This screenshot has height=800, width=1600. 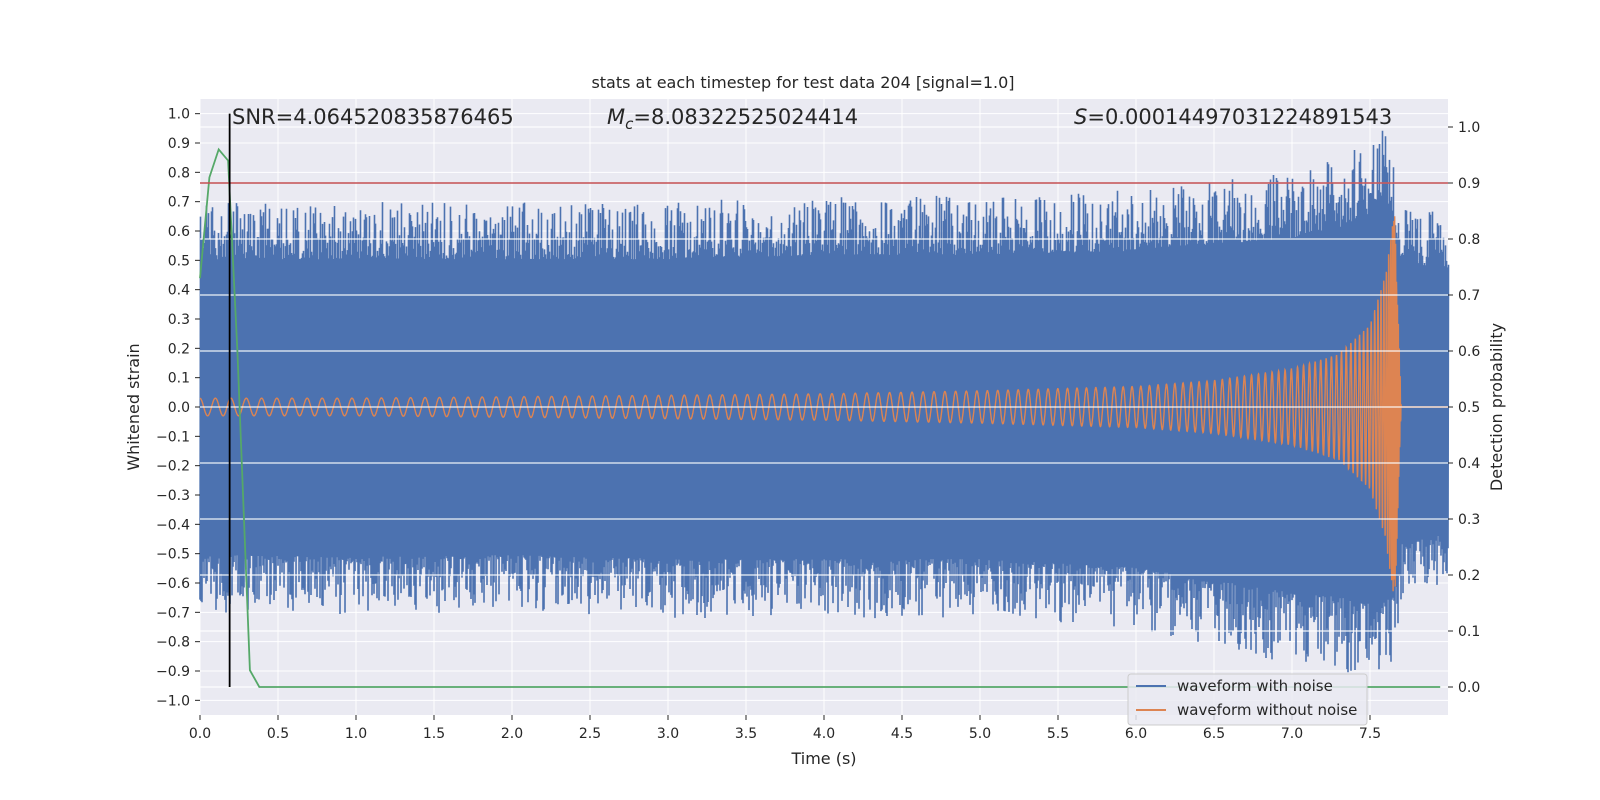 What do you see at coordinates (373, 117) in the screenshot?
I see `snr-annotation: SNR=4.064520835876465` at bounding box center [373, 117].